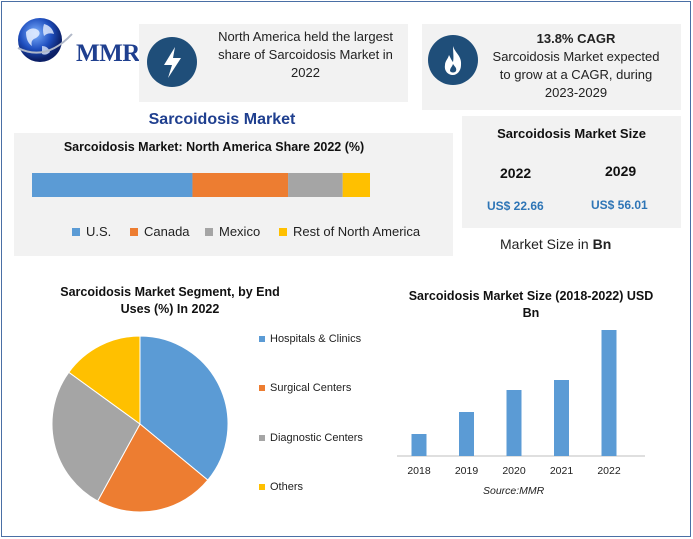  I want to click on cagr-title: 13.8% CAGR, so click(576, 38).